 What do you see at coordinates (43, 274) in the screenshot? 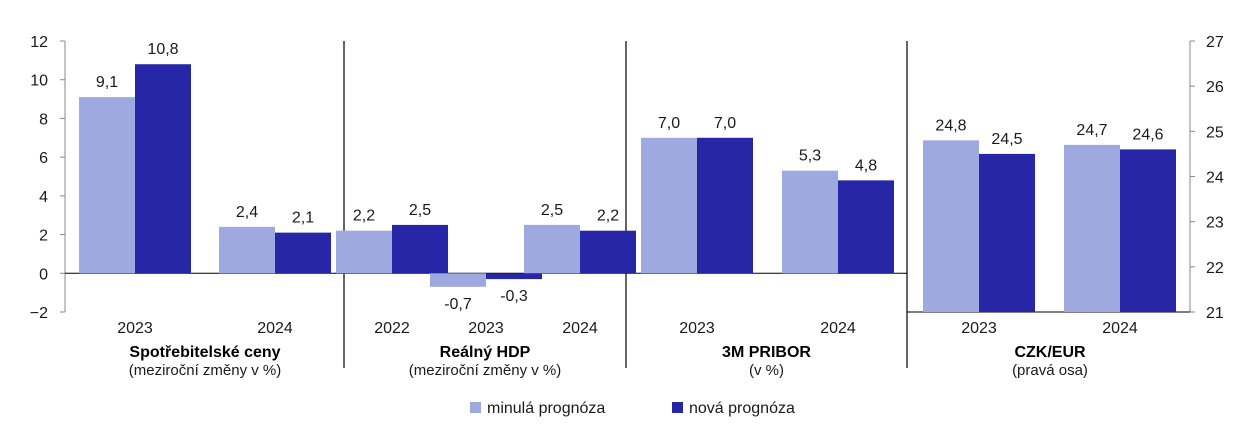
I see `left-axis-tick-label: 0` at bounding box center [43, 274].